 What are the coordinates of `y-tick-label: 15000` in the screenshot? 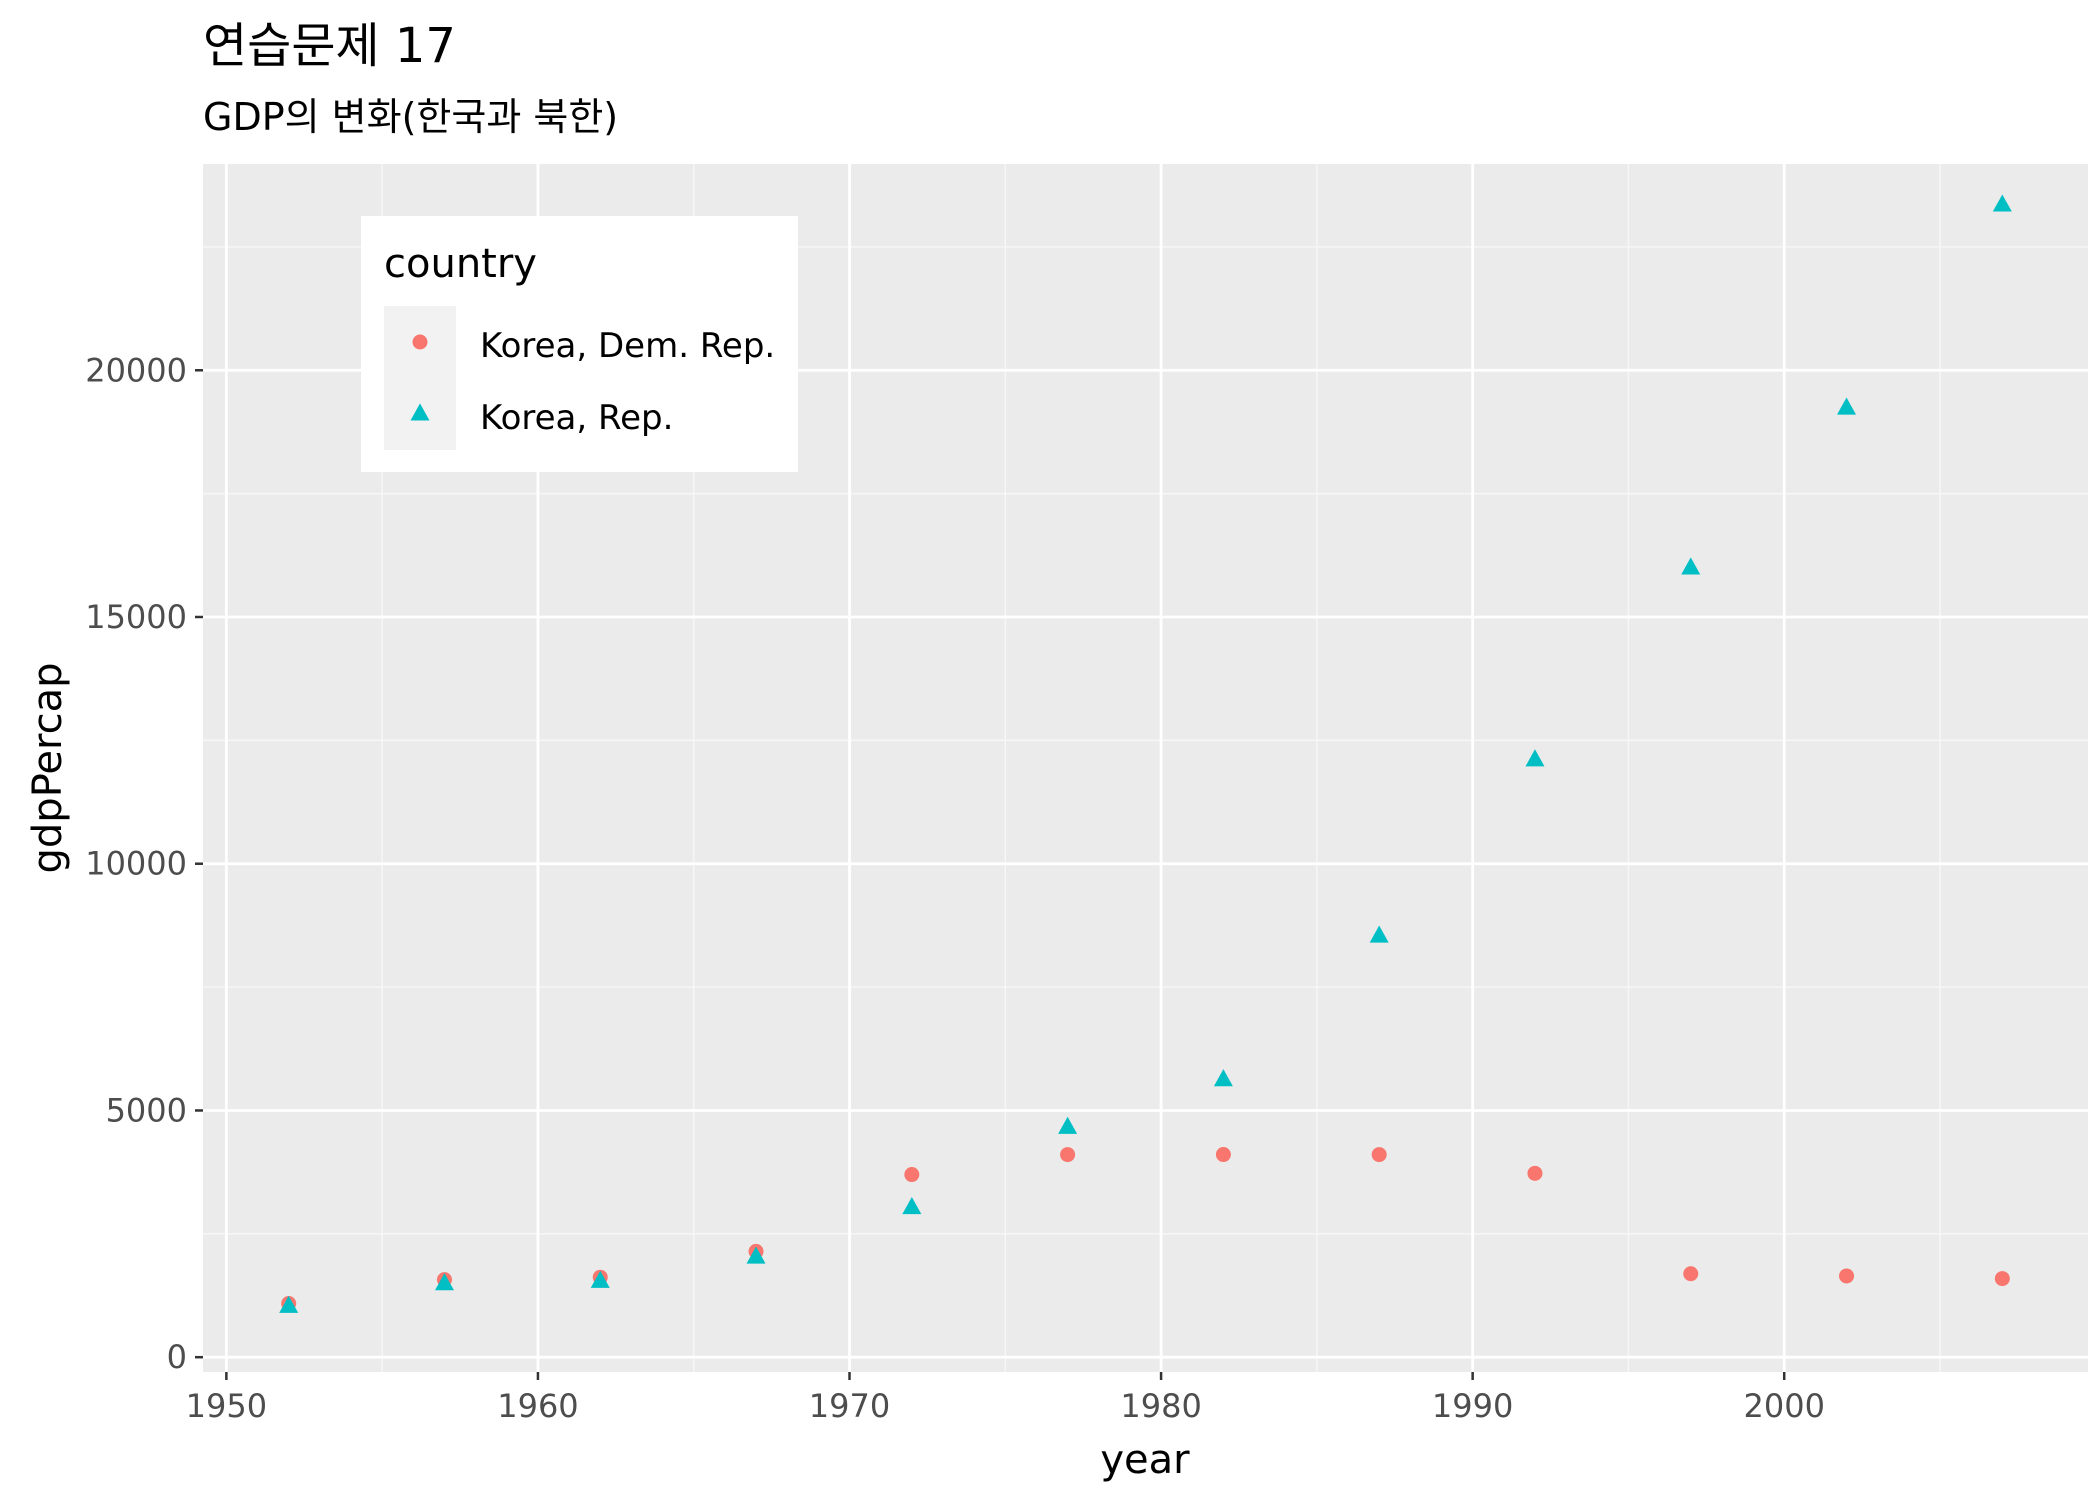 It's located at (136, 617).